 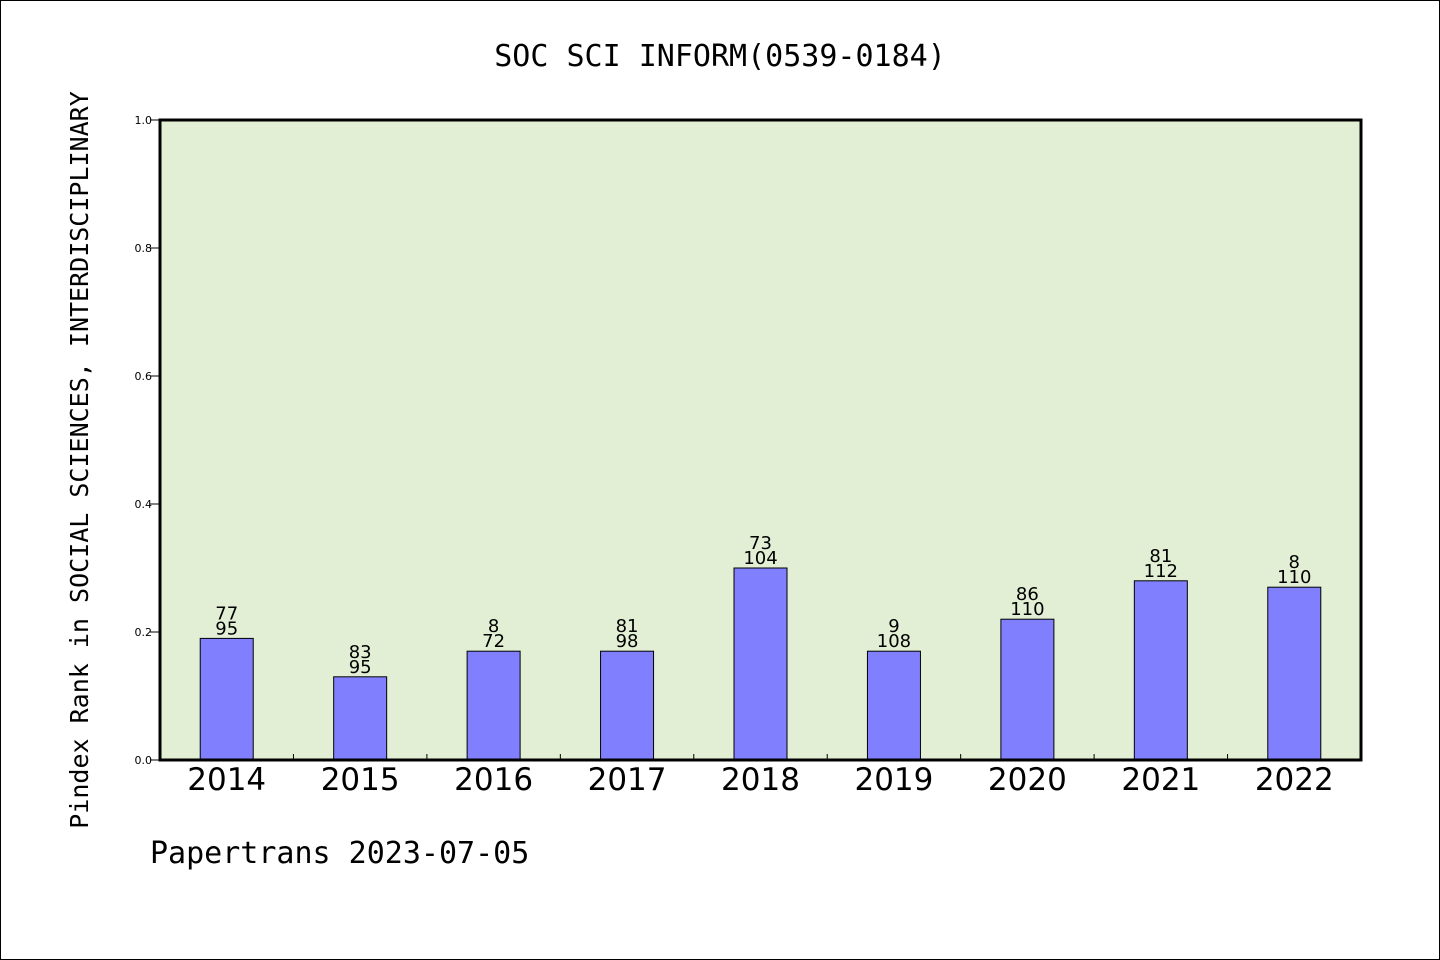 What do you see at coordinates (144, 760) in the screenshot?
I see `y-tick-label: 0.0` at bounding box center [144, 760].